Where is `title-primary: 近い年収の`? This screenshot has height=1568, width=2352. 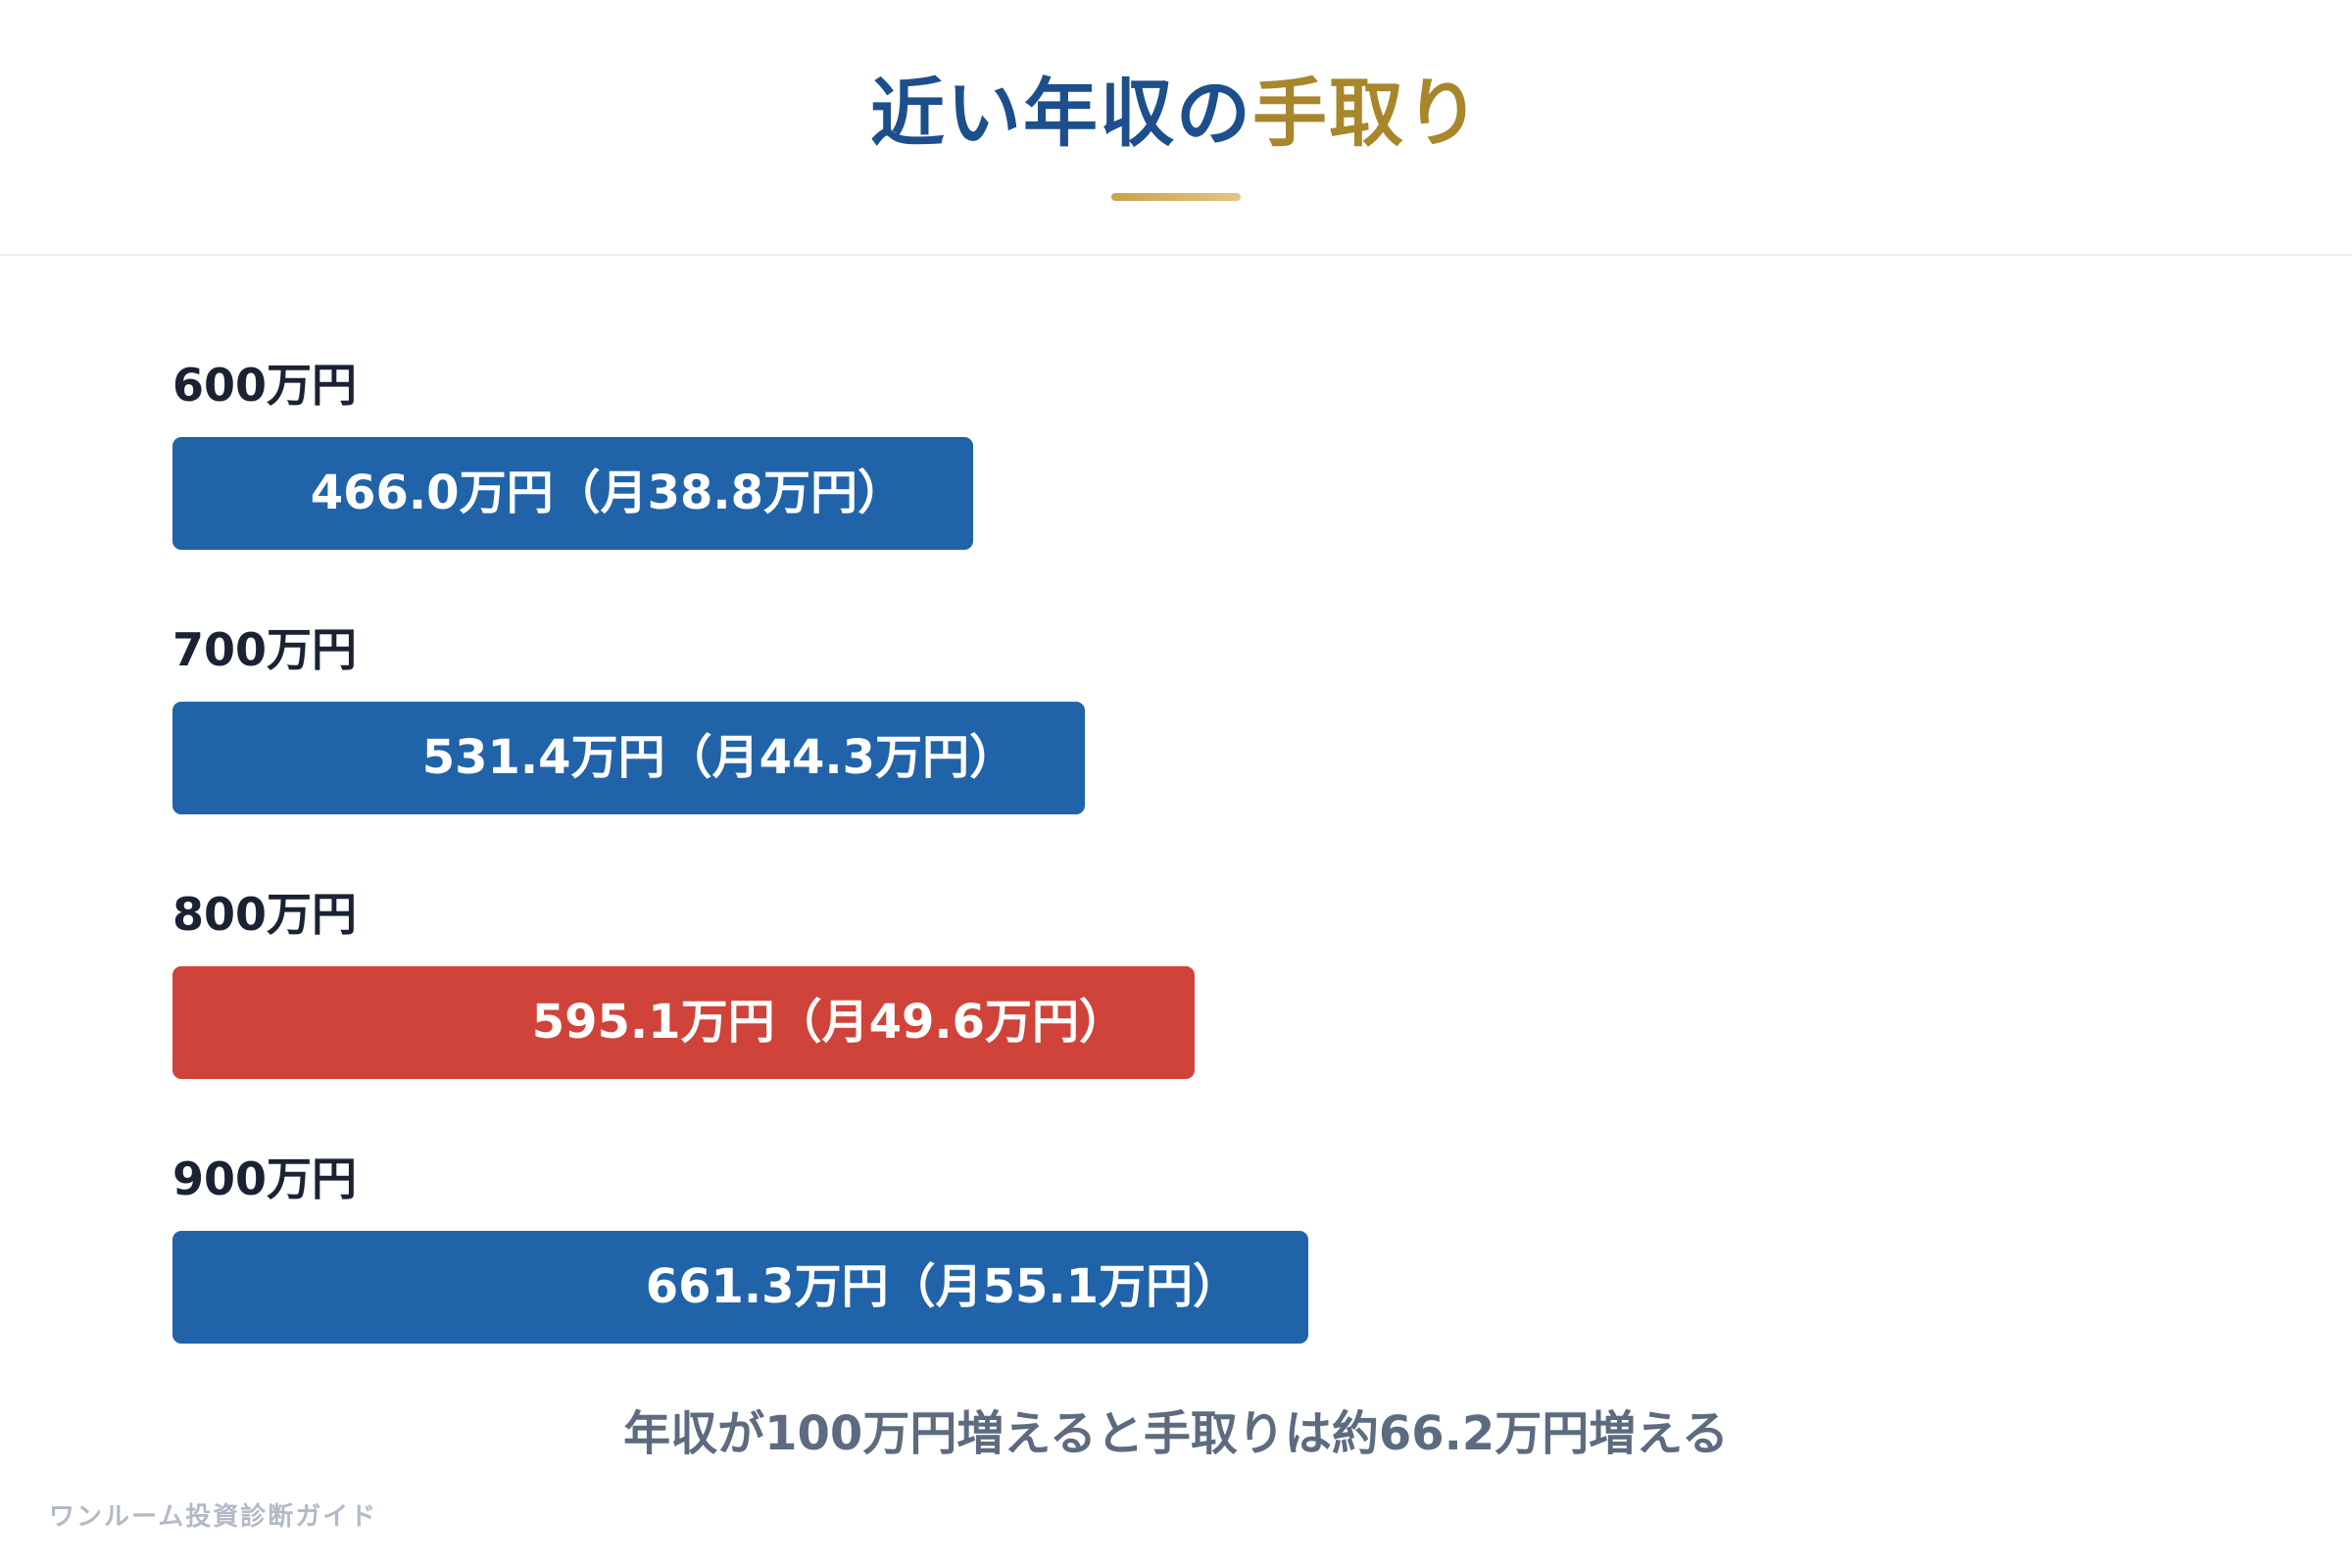
title-primary: 近い年収の is located at coordinates (1061, 113).